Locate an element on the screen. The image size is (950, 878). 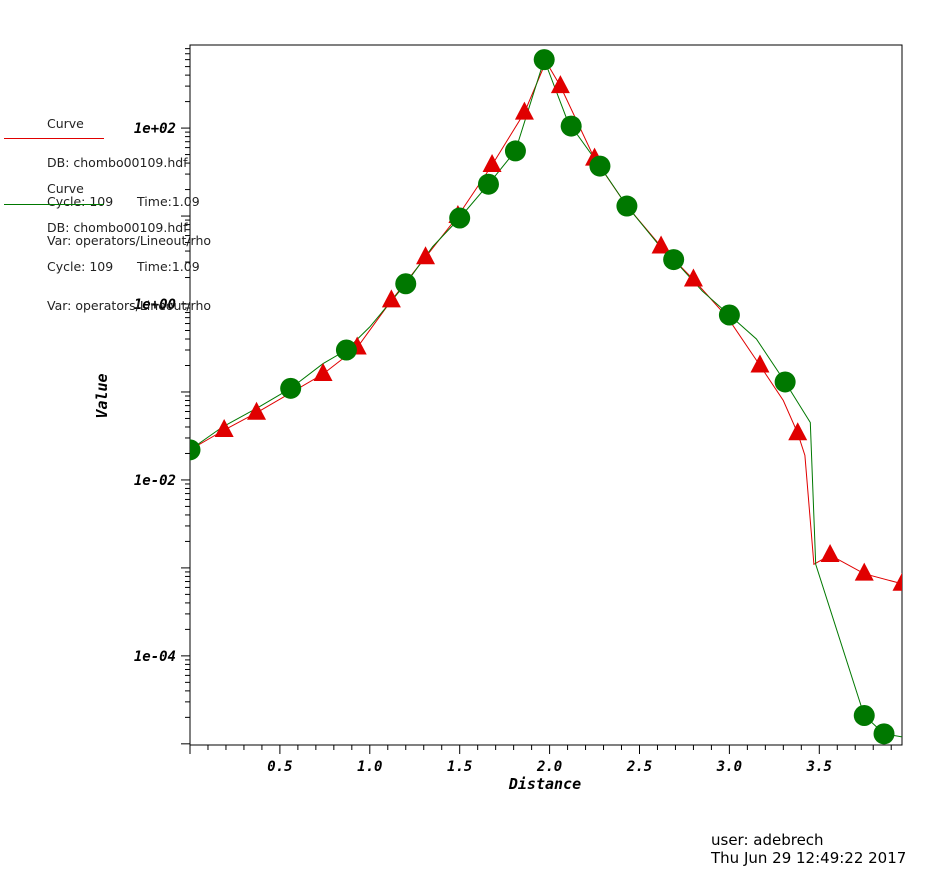
x-tick-label: 3.0 is located at coordinates (729, 767).